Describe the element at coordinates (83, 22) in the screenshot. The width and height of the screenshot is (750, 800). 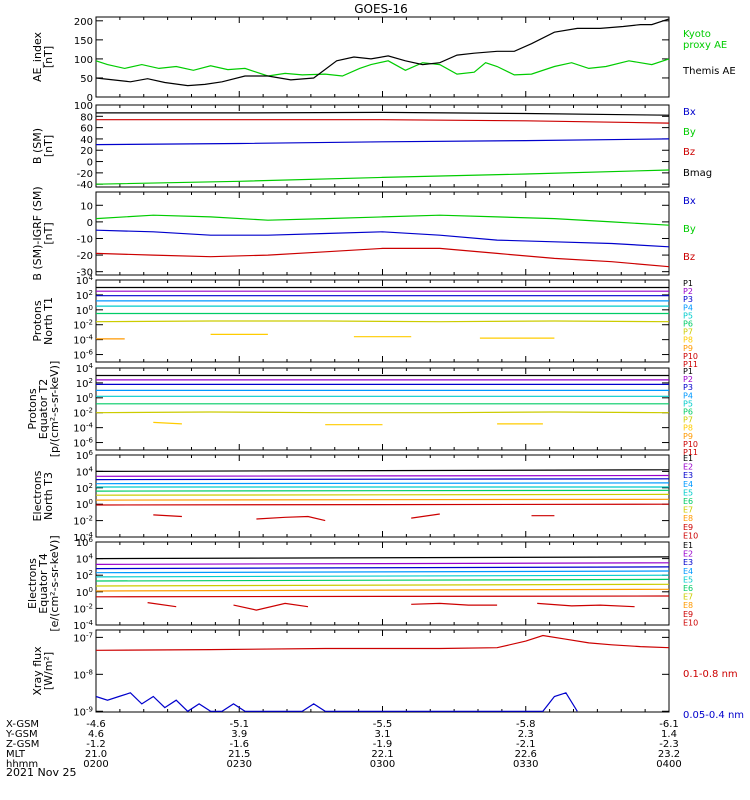
I see `y-tick-label: 200` at that location.